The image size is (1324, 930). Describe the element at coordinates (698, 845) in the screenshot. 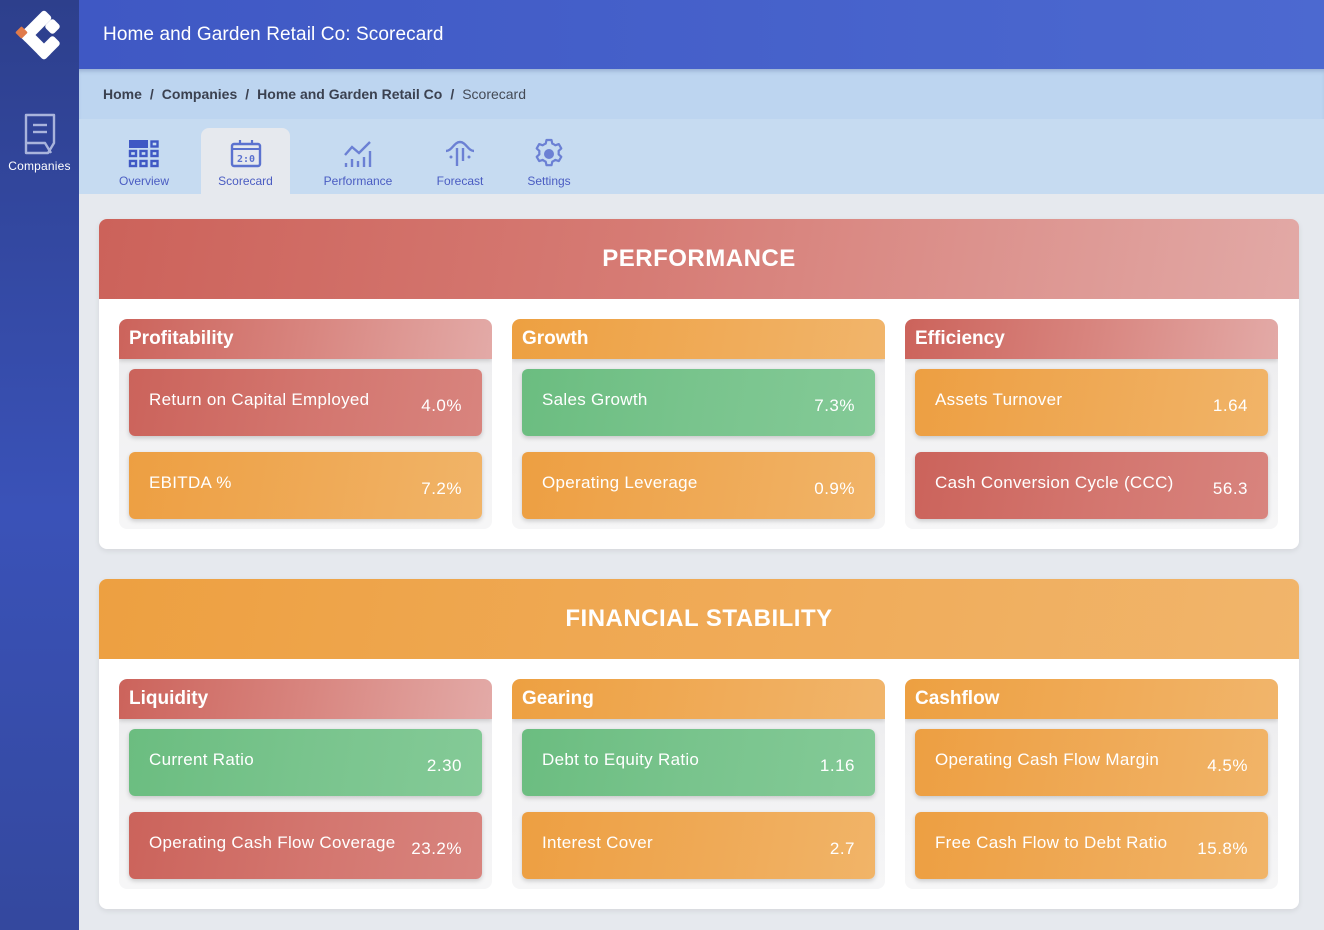

I see `metric-interest-cover: Interest Cover 2.7` at that location.